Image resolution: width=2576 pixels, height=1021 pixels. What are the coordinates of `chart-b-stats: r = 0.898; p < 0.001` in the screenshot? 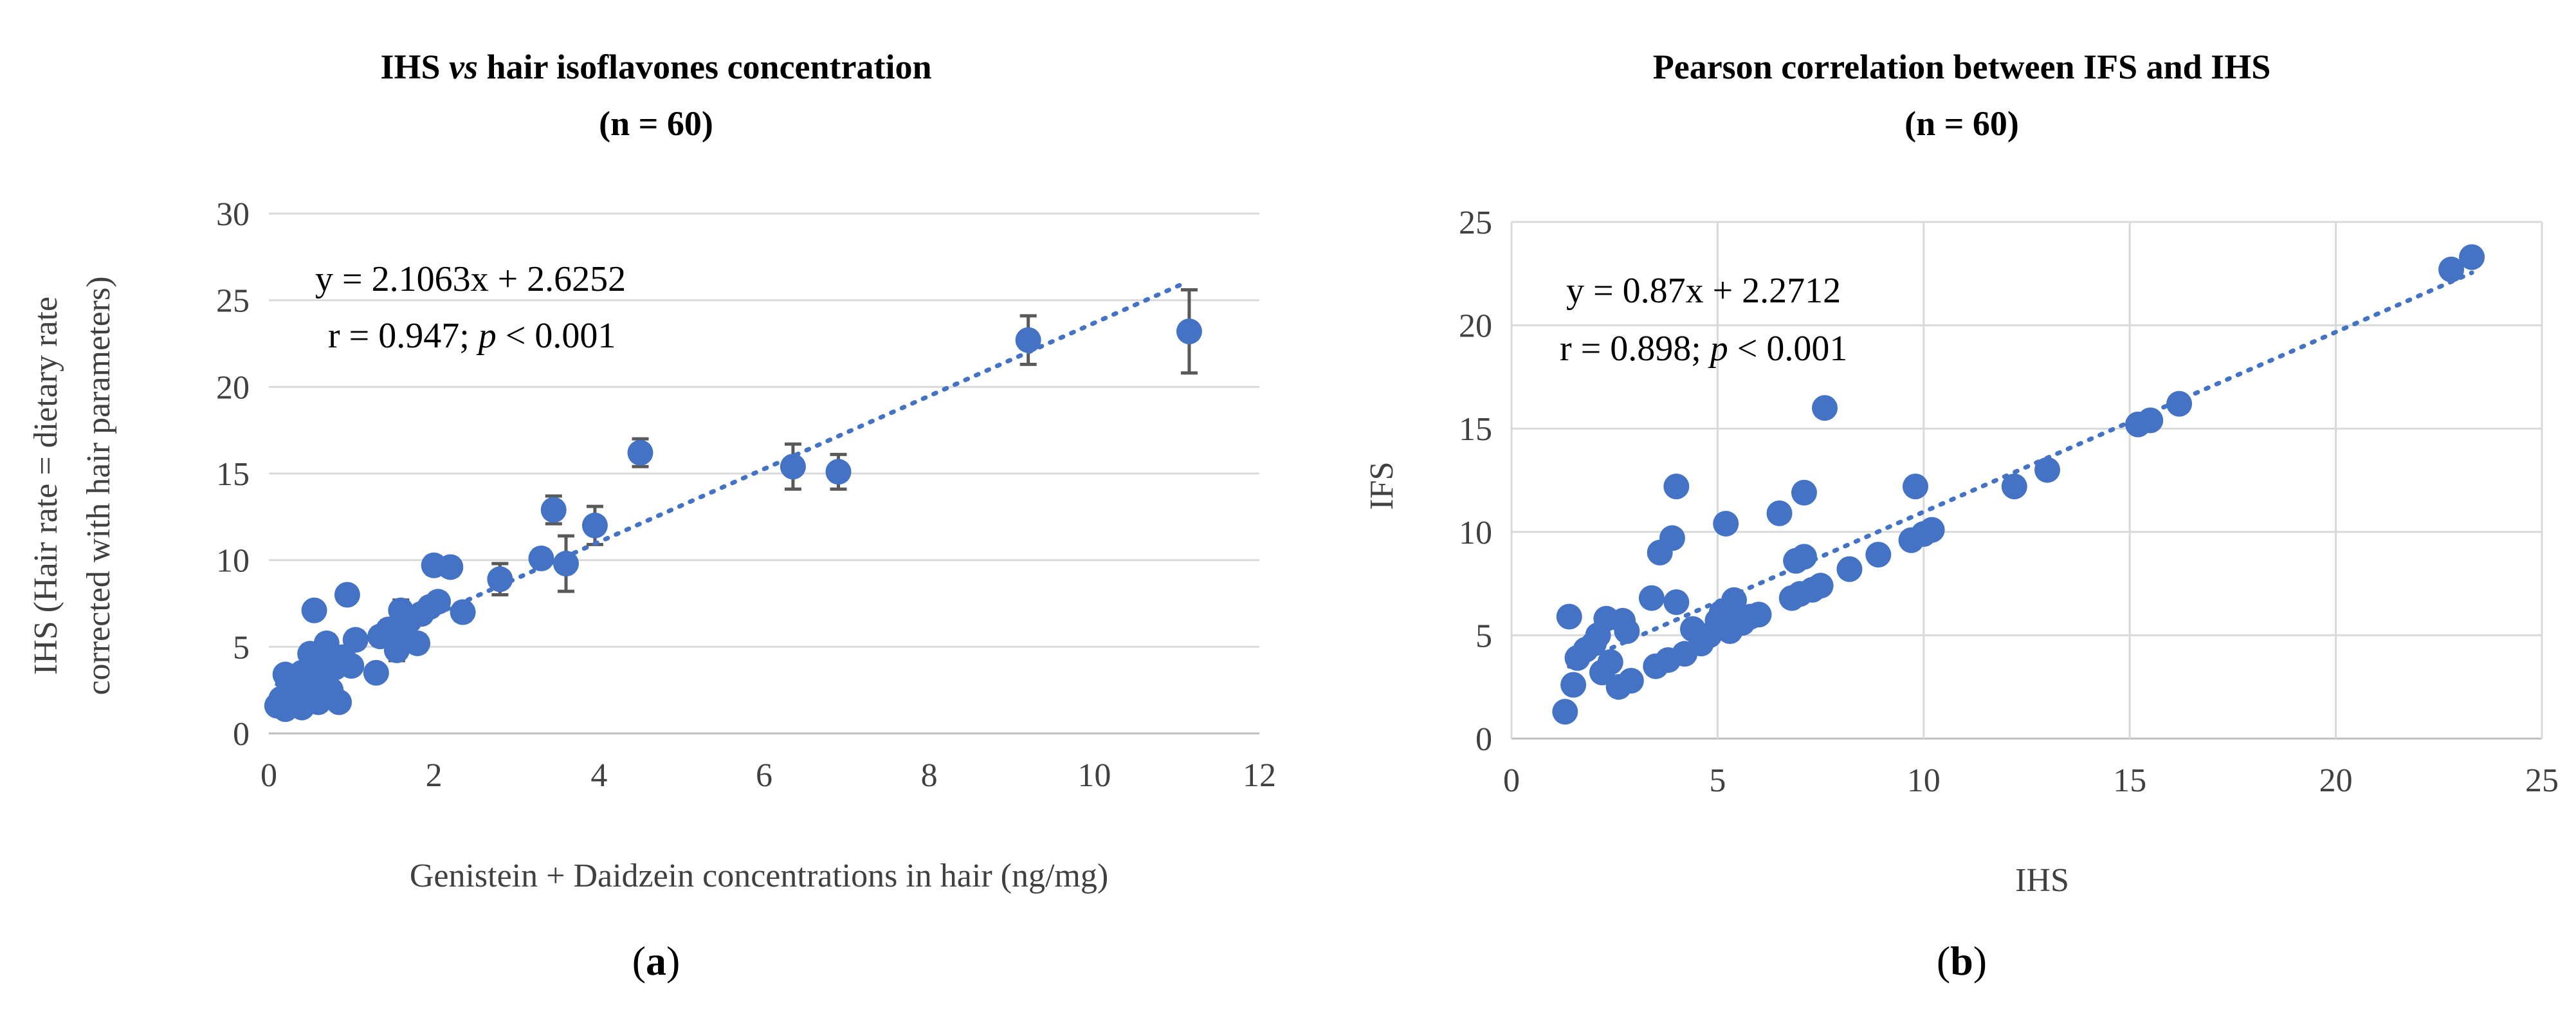 It's located at (1703, 349).